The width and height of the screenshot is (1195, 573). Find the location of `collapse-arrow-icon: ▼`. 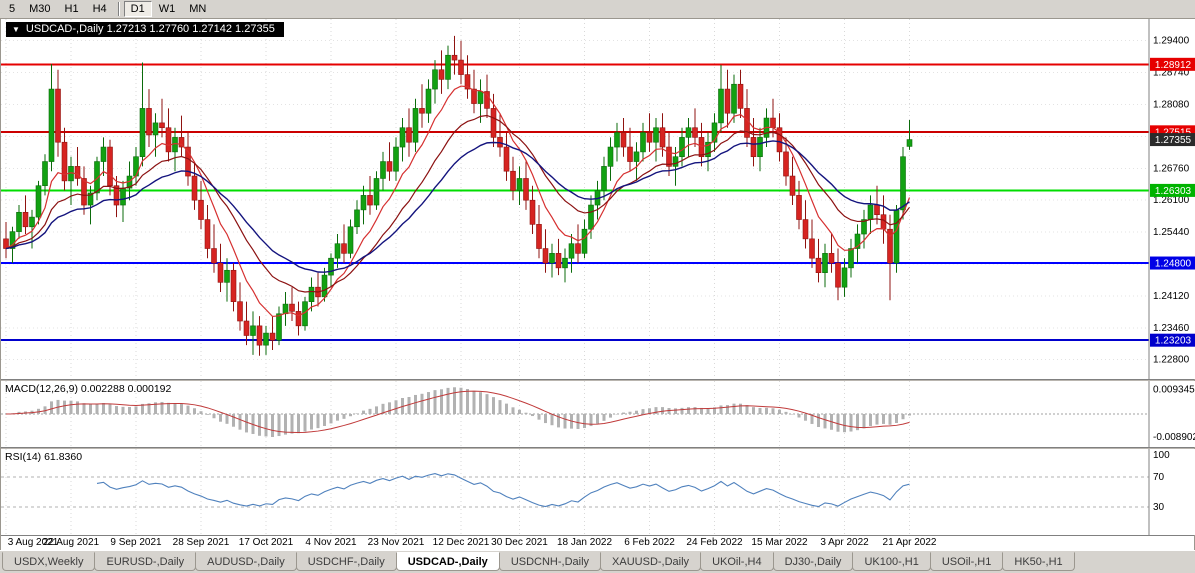

collapse-arrow-icon: ▼ is located at coordinates (16, 29).